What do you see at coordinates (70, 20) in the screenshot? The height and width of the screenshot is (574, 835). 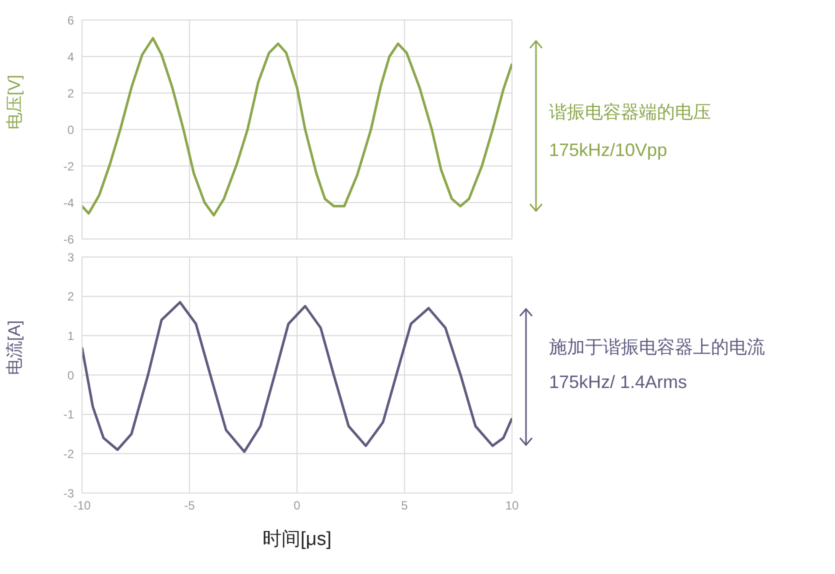 I see `y-tick-label: 6` at bounding box center [70, 20].